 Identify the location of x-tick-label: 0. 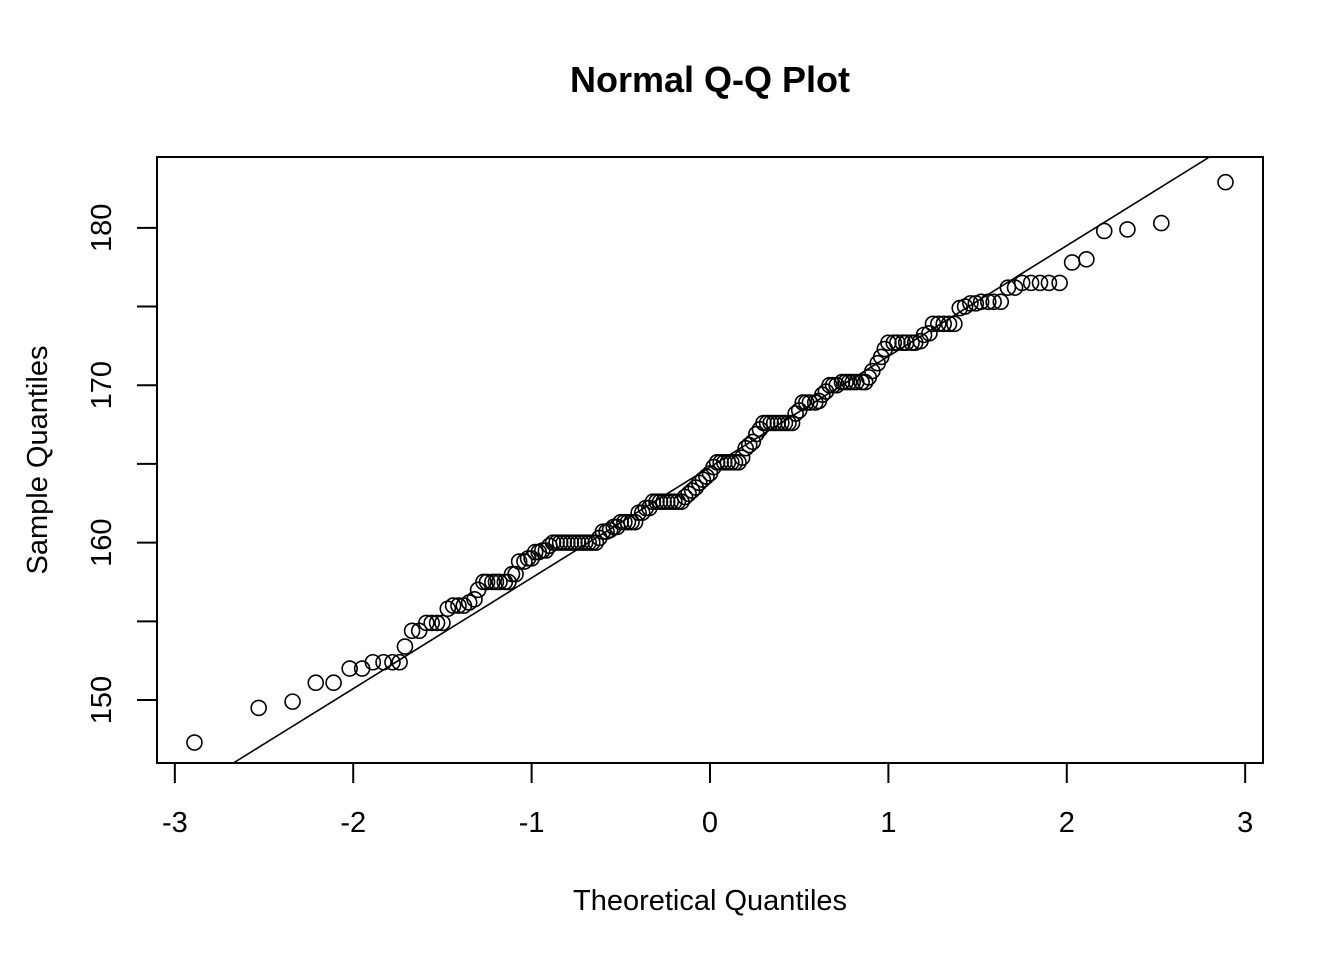
(710, 823).